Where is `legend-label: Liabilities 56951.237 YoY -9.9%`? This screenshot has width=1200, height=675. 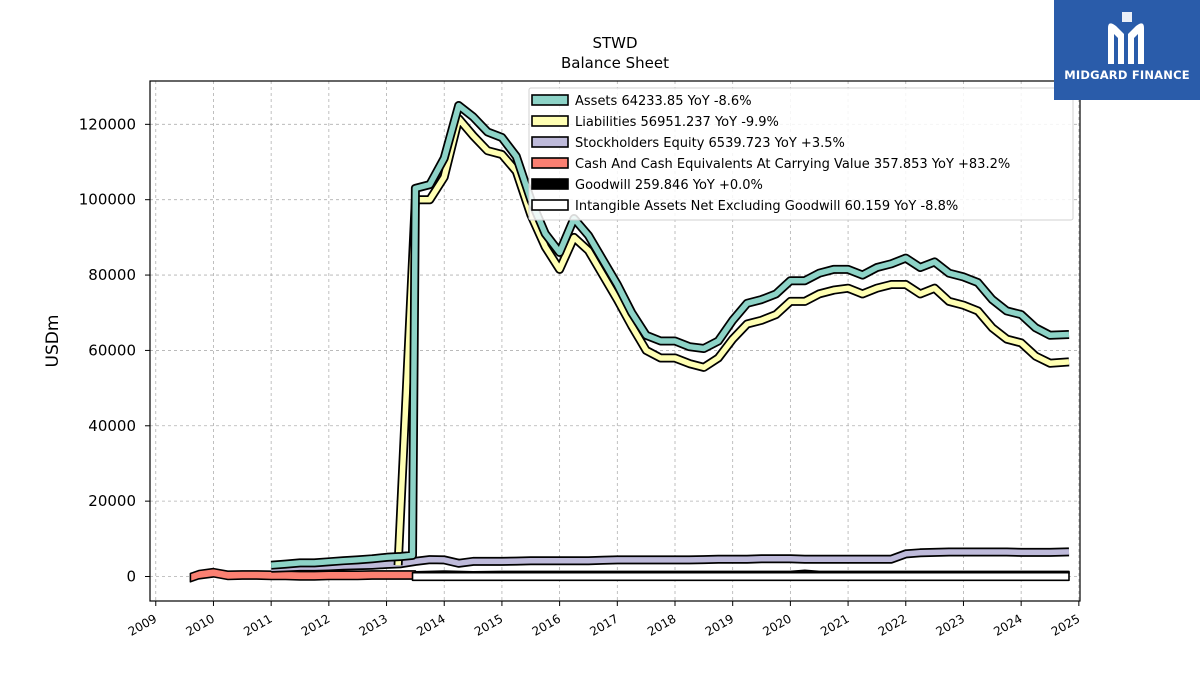
legend-label: Liabilities 56951.237 YoY -9.9% is located at coordinates (677, 122).